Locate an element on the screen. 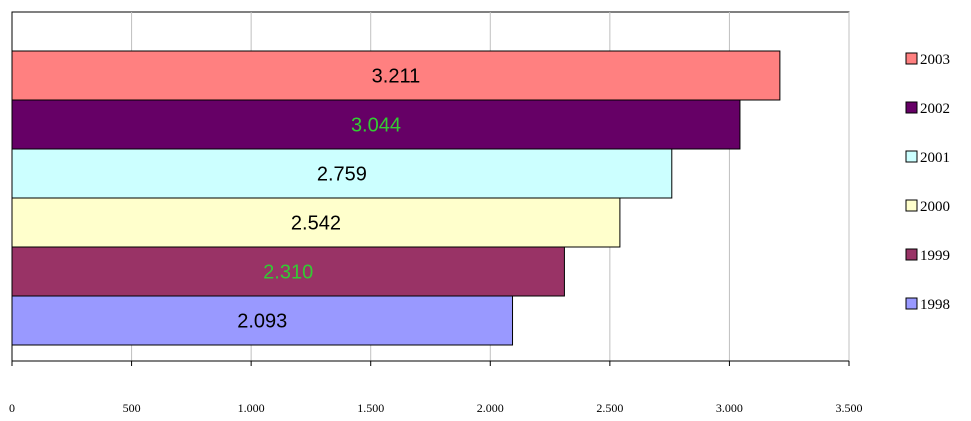 This screenshot has height=421, width=971. legend-label-1998: 1998 is located at coordinates (935, 305).